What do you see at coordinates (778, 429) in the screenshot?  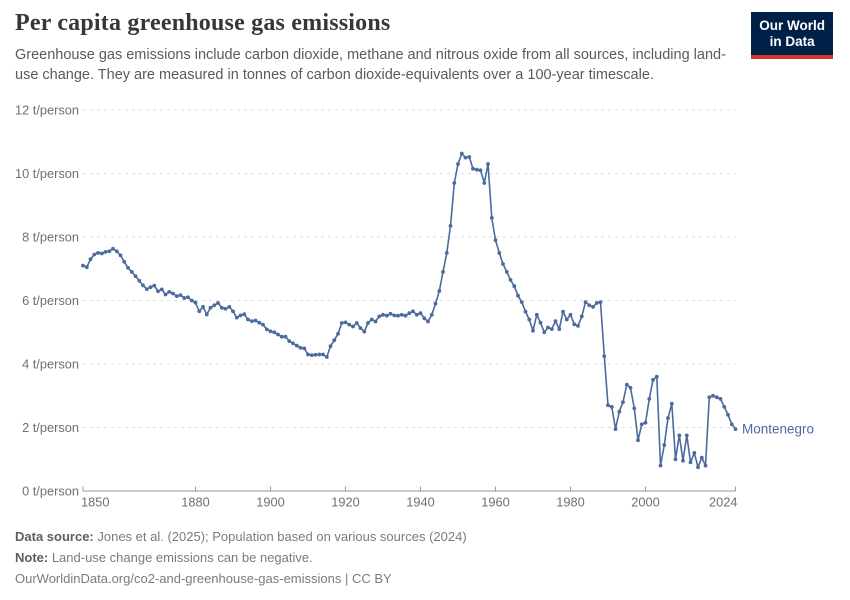 I see `series-label-montenegro: Montenegro` at bounding box center [778, 429].